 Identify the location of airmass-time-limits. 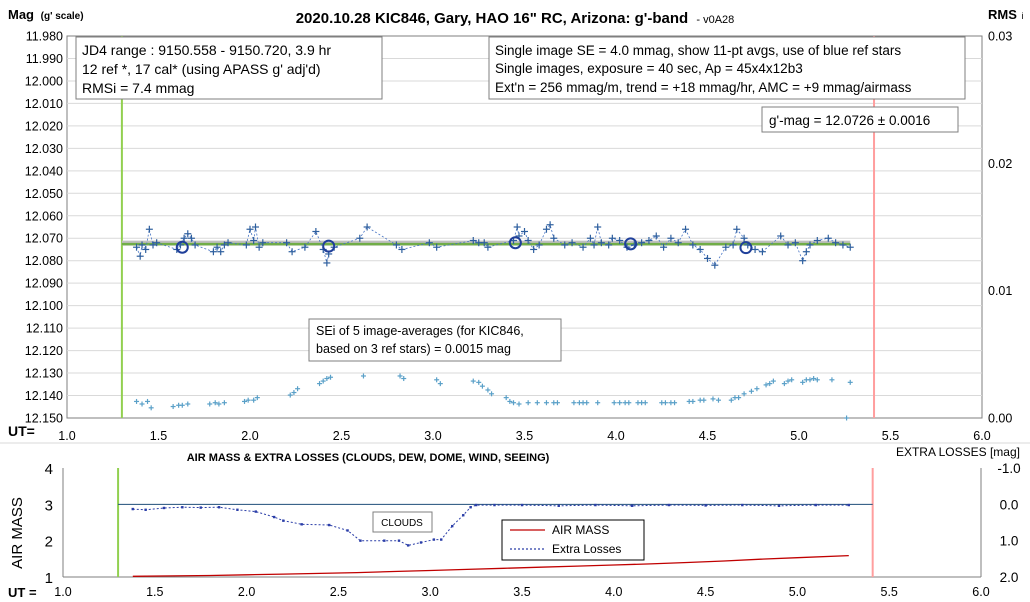
(495, 522).